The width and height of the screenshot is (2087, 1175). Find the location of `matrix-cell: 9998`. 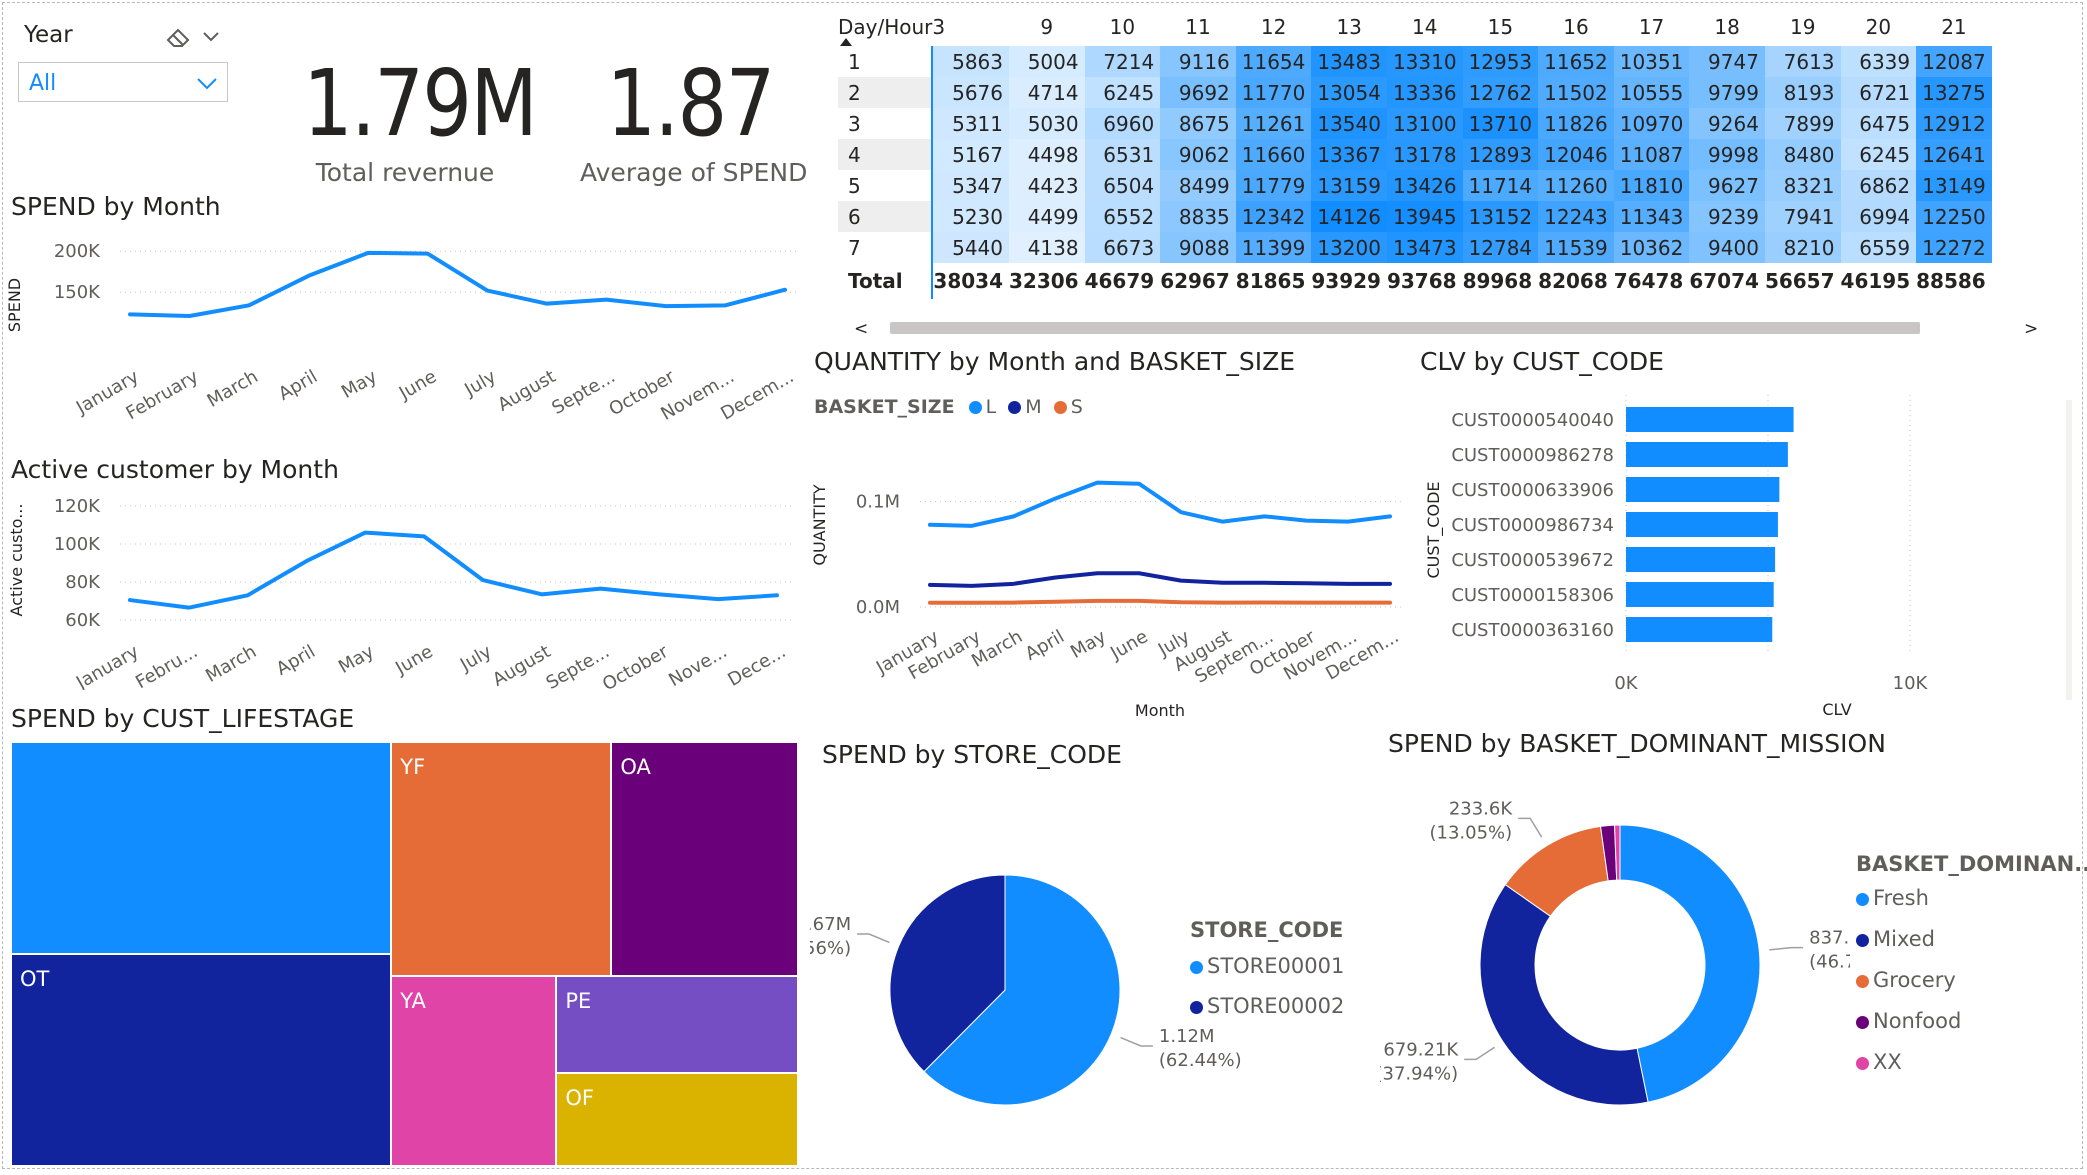

matrix-cell: 9998 is located at coordinates (1727, 154).